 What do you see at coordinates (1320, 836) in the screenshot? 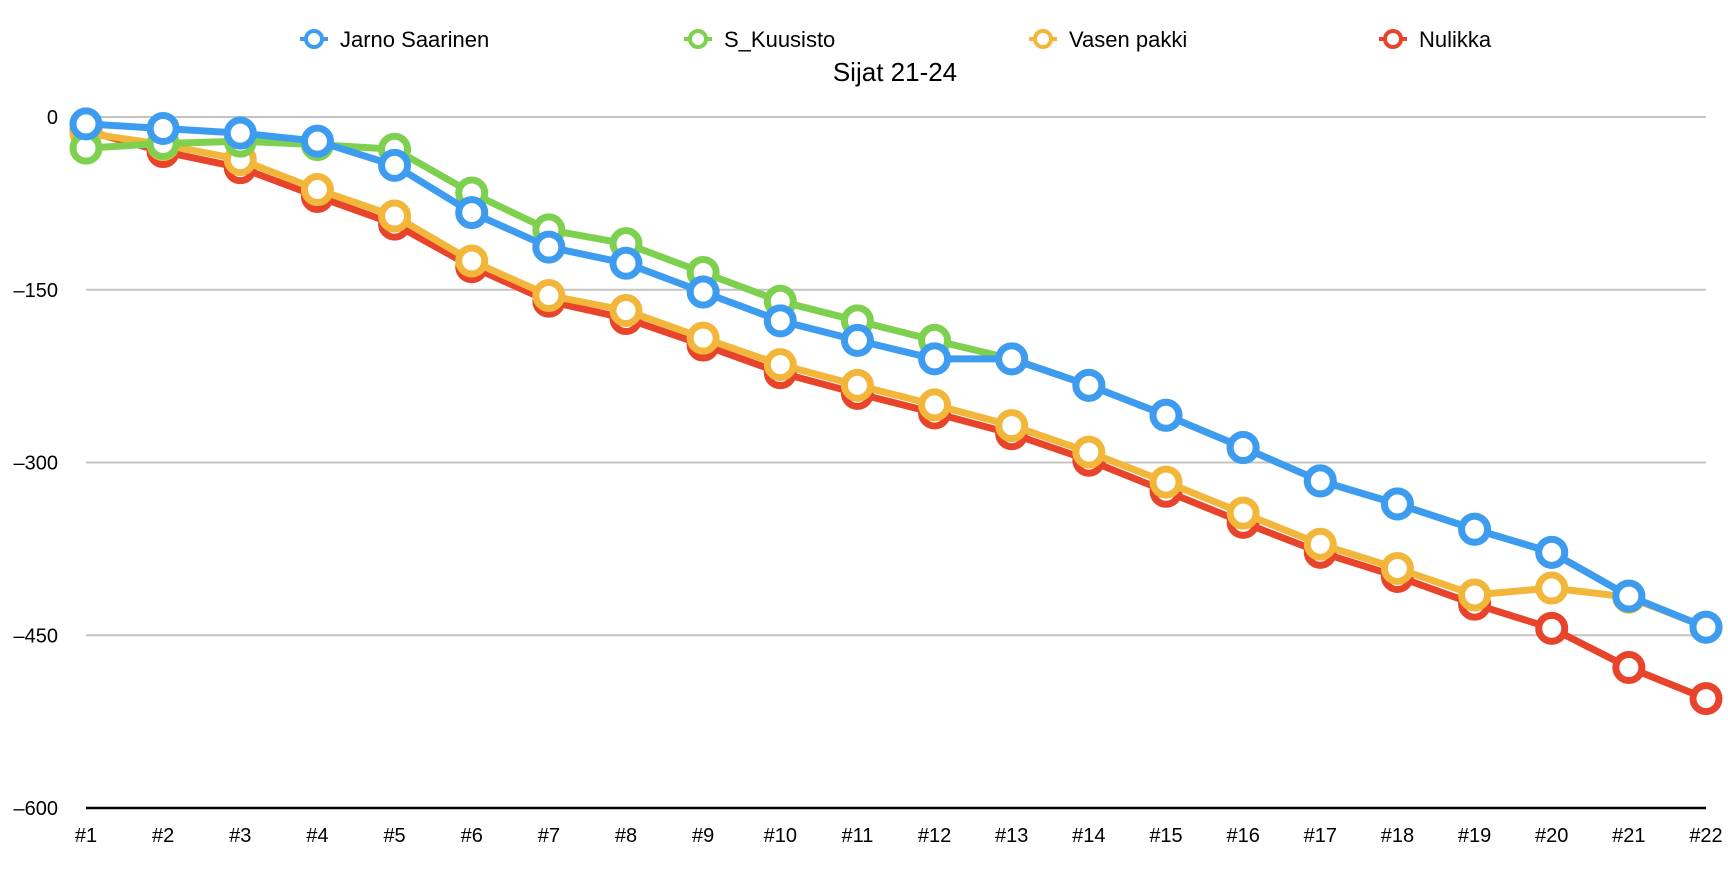
I see `x-tick-label: #17` at bounding box center [1320, 836].